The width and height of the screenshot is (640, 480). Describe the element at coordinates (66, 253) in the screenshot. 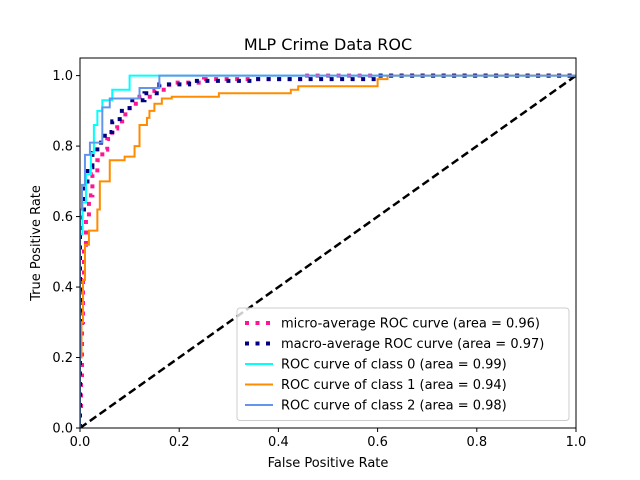

I see `y-axis: 0.0 0.2 0.4 0.6 0.8 1.0` at that location.